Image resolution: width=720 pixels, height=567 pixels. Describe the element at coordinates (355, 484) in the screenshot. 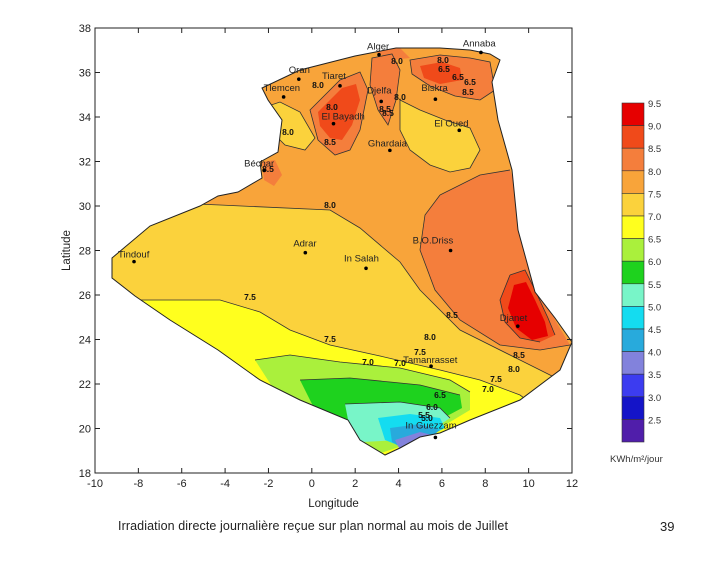

I see `x-tick-label: 2` at that location.